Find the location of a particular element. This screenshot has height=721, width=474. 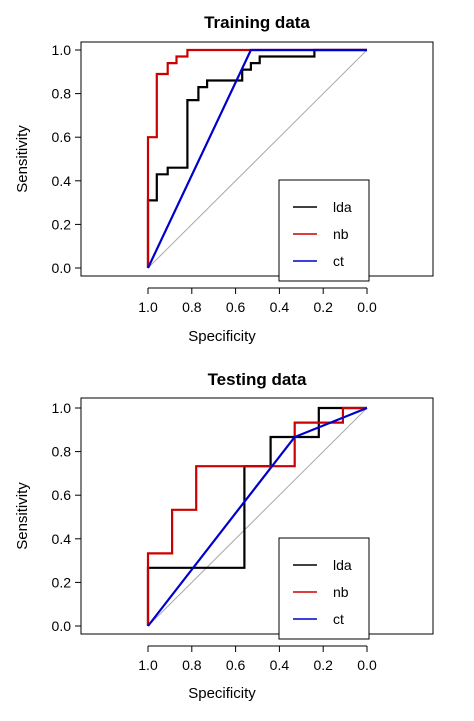

series-line-lda is located at coordinates (256, 158).